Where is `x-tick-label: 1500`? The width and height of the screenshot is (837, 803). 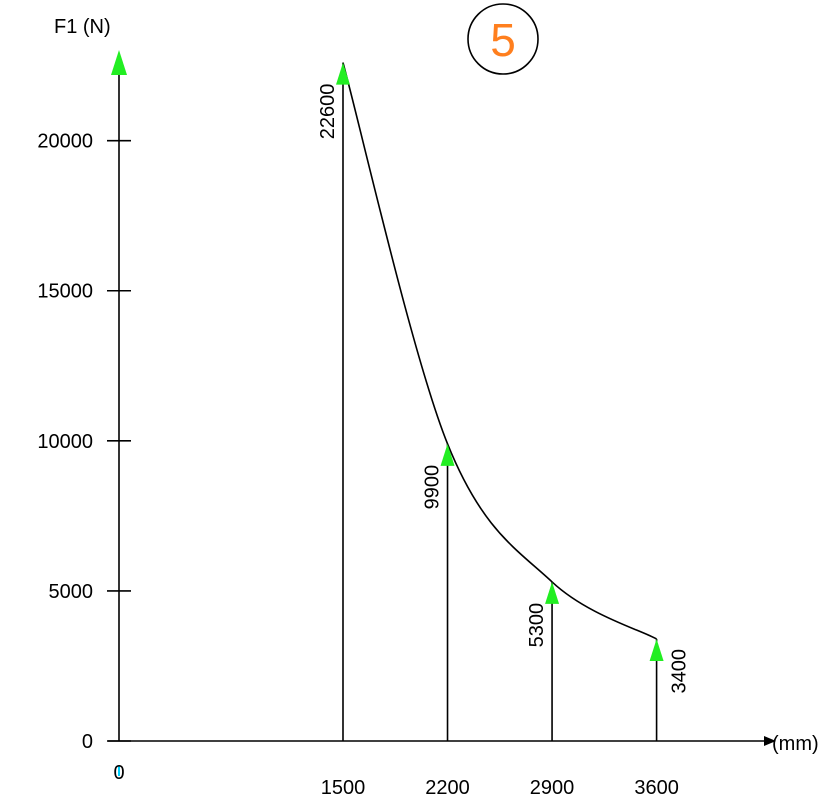
x-tick-label: 1500 is located at coordinates (343, 788).